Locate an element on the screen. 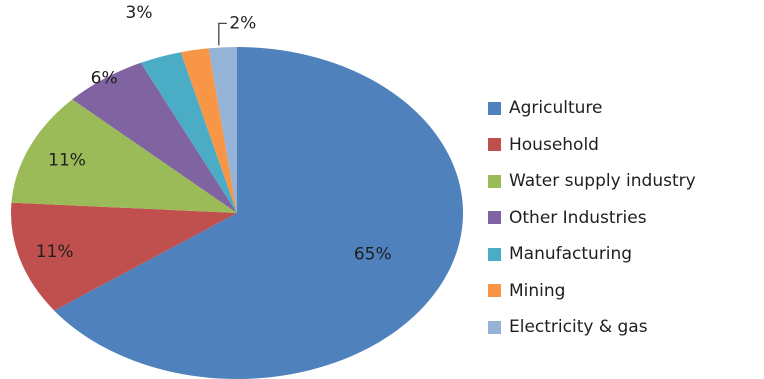 The height and width of the screenshot is (379, 764). data-label-other-industries: 6% is located at coordinates (104, 79).